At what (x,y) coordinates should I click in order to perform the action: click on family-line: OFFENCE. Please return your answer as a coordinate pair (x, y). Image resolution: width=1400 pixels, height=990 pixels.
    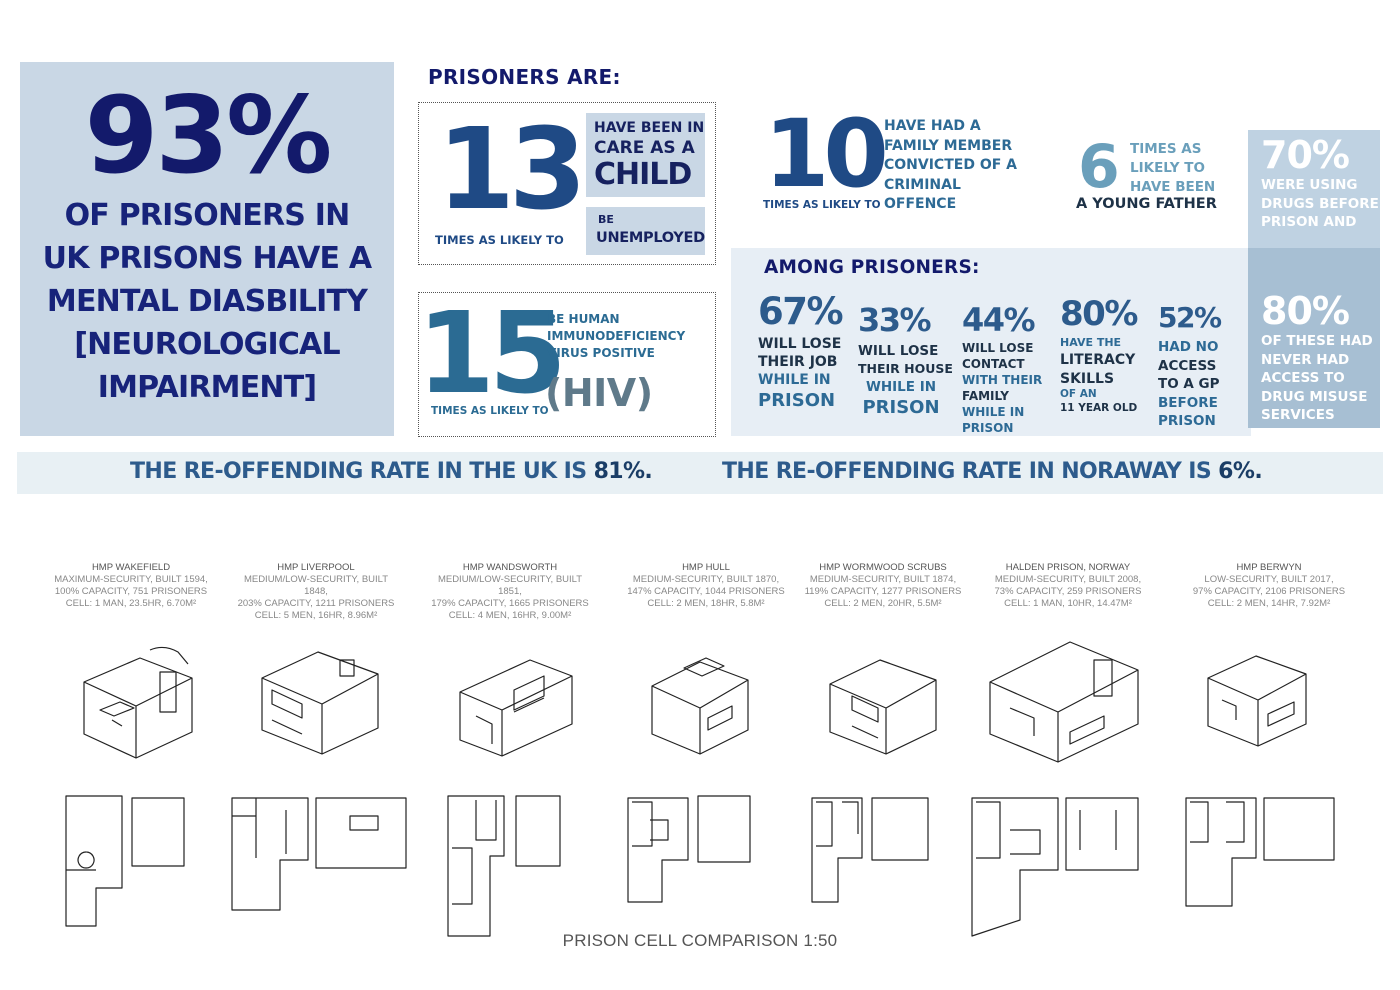
    Looking at the image, I should click on (920, 204).